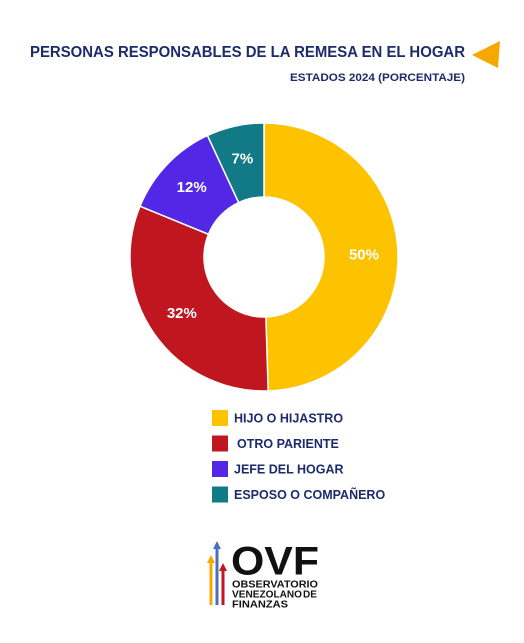 The height and width of the screenshot is (643, 524). I want to click on logo-acronym: OVF, so click(275, 562).